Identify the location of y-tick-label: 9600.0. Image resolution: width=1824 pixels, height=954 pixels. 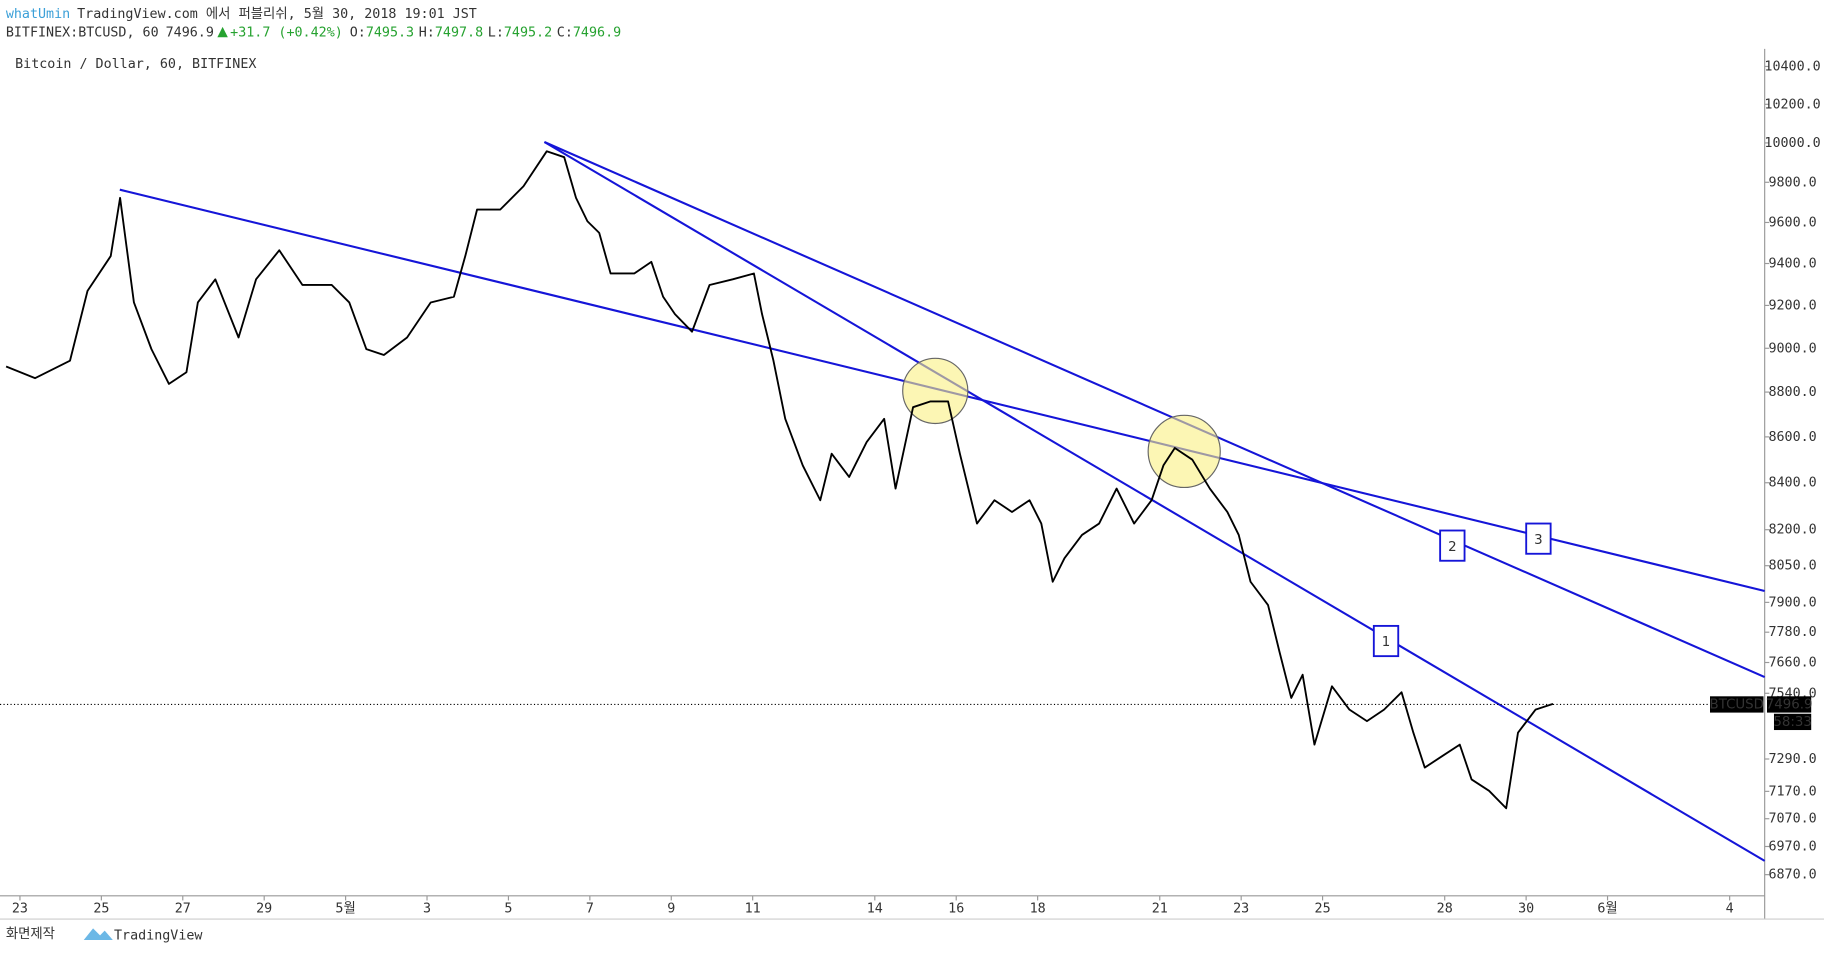
(1792, 222).